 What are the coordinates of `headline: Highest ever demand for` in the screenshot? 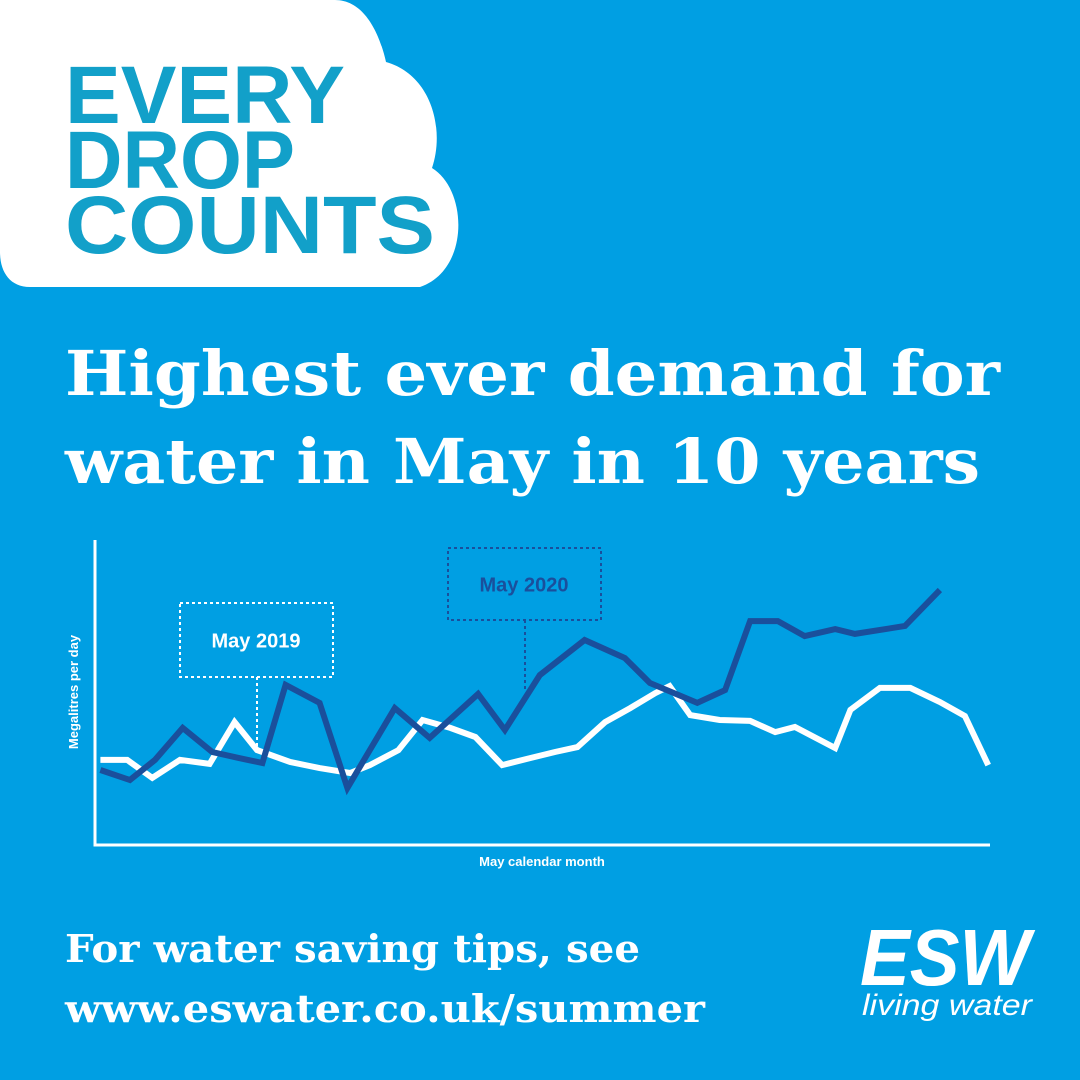 It's located at (533, 373).